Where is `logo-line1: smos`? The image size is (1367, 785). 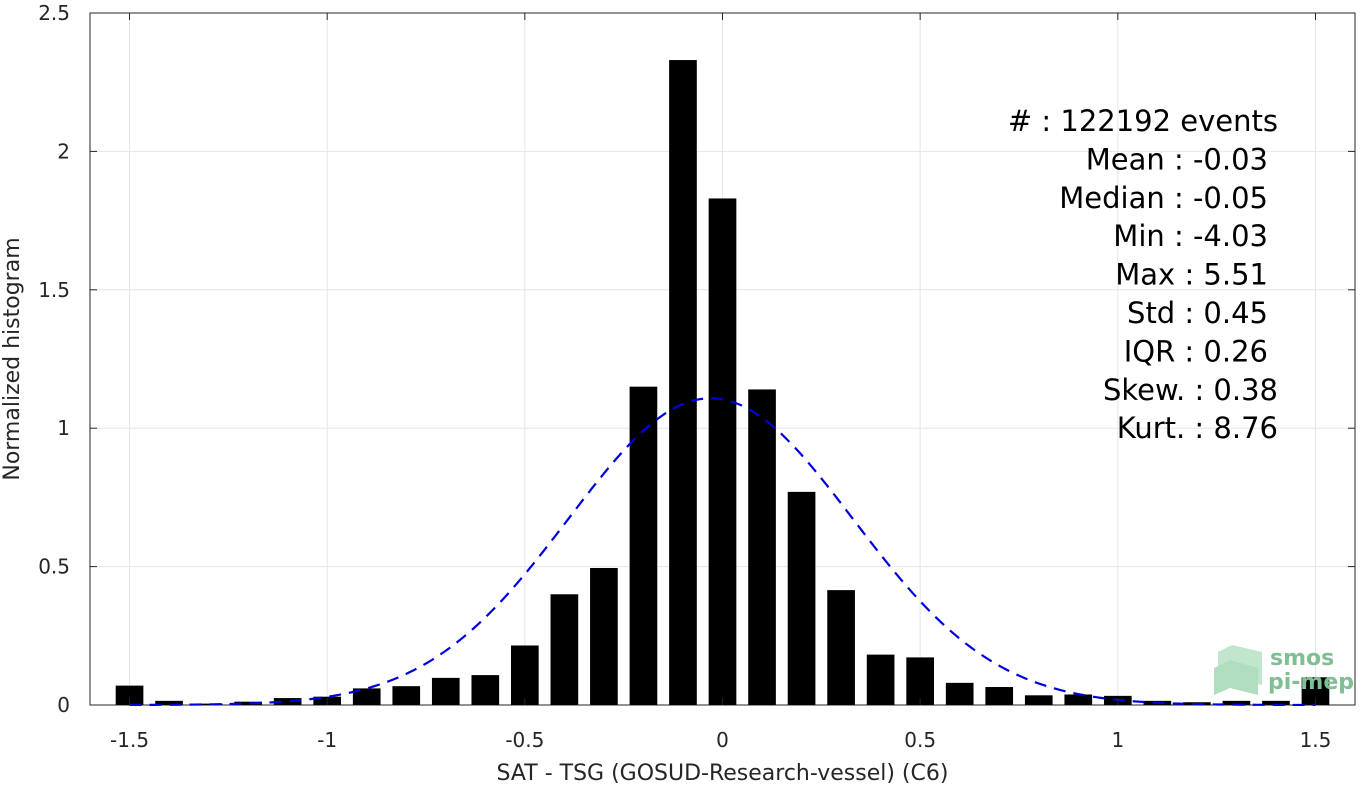
logo-line1: smos is located at coordinates (1302, 658).